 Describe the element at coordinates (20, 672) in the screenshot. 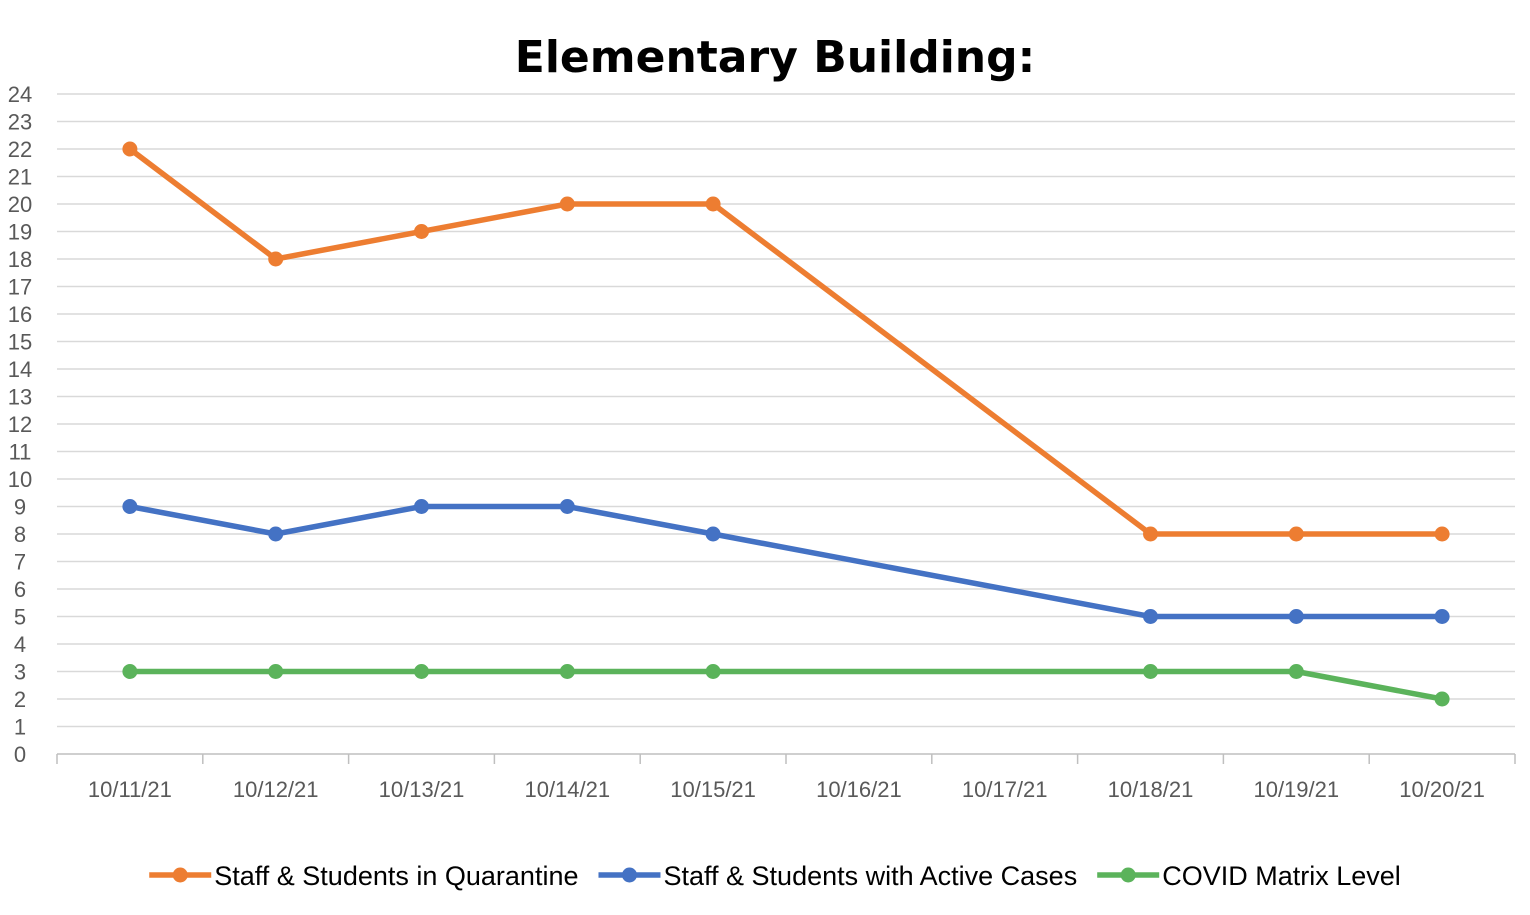

I see `y-tick-label: 3` at that location.